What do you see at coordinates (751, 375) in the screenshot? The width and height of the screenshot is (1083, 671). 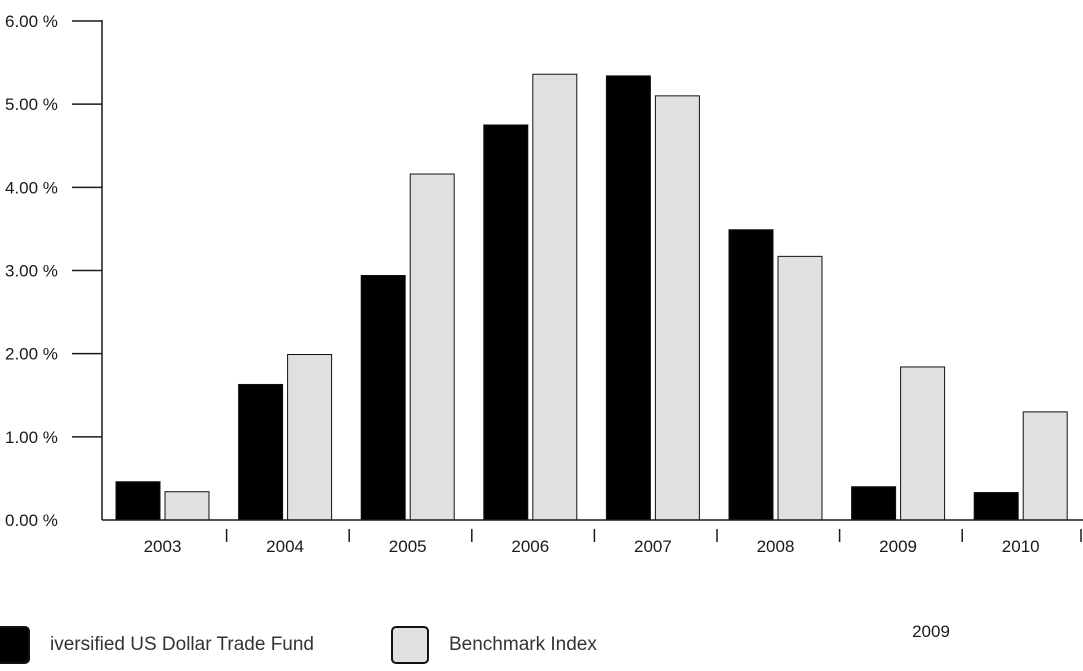 I see `bar-fund-2008` at bounding box center [751, 375].